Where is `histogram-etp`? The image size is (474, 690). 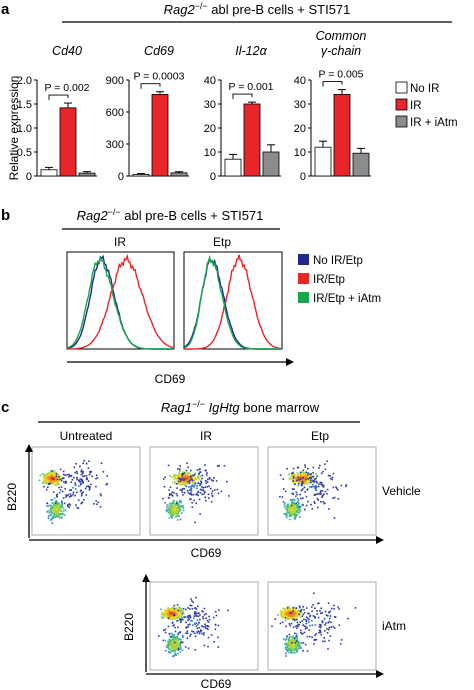
histogram-etp is located at coordinates (233, 302).